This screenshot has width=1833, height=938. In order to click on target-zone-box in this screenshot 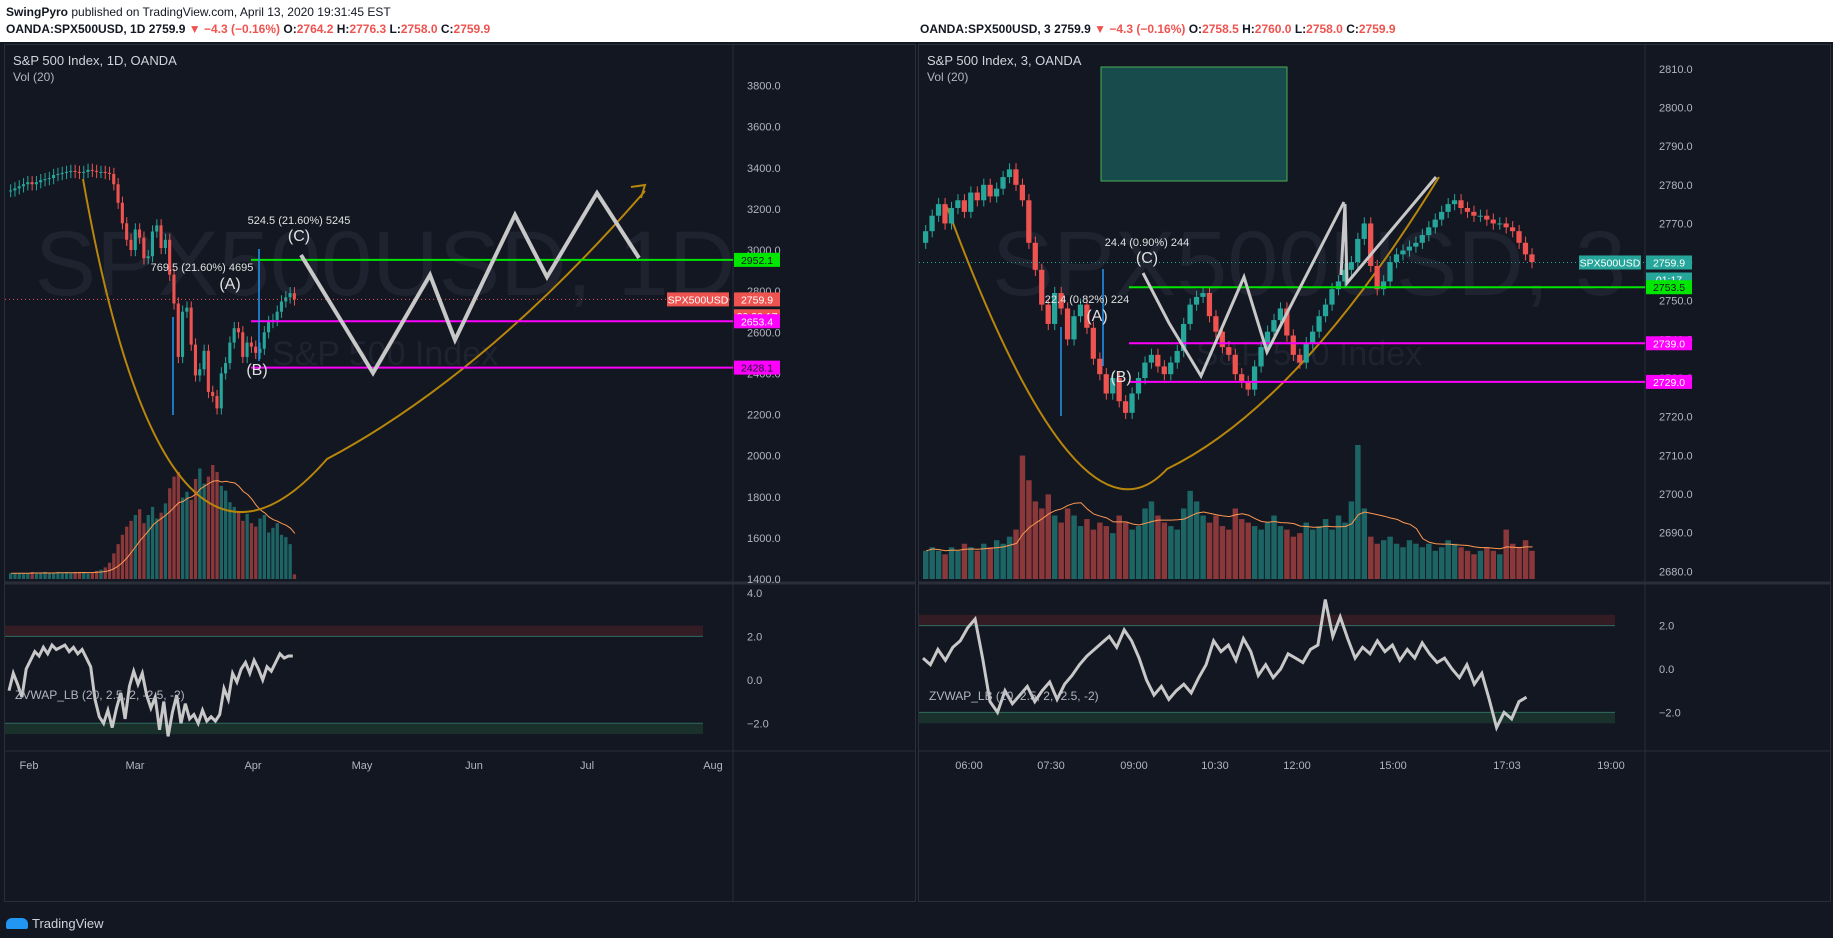, I will do `click(1194, 124)`.